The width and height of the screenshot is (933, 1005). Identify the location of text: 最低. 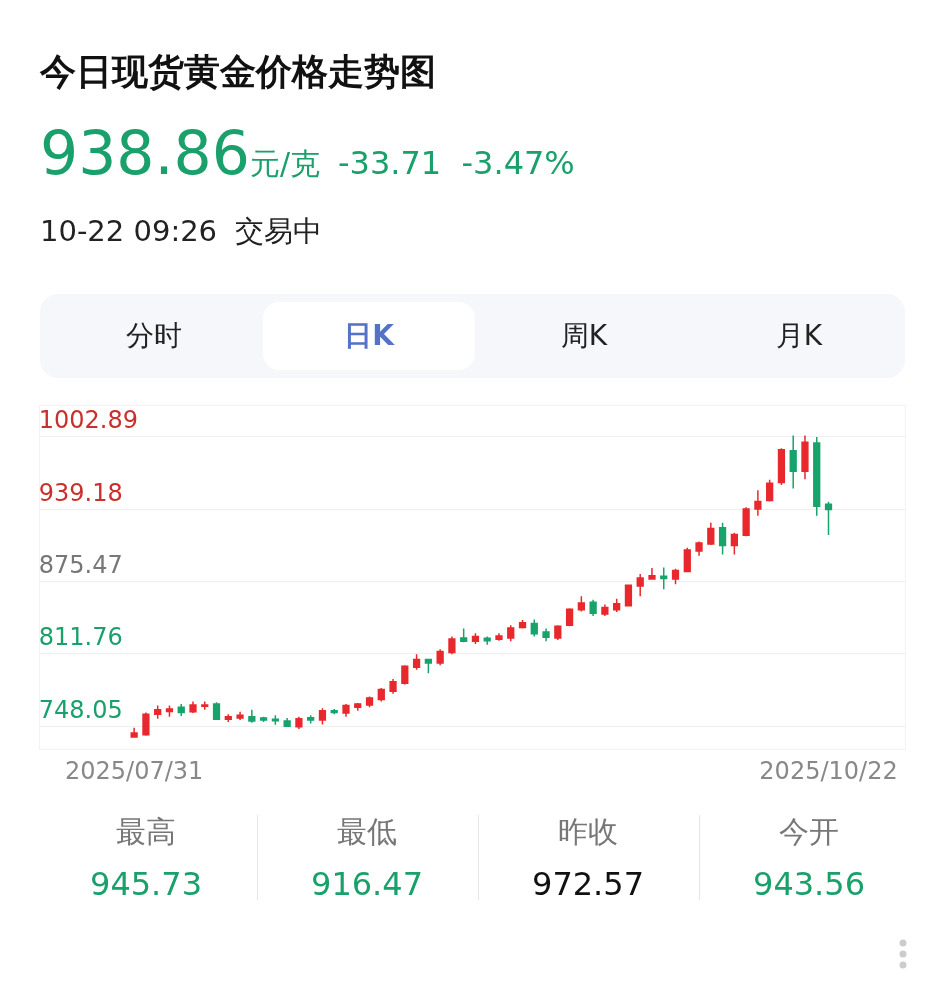
(367, 832).